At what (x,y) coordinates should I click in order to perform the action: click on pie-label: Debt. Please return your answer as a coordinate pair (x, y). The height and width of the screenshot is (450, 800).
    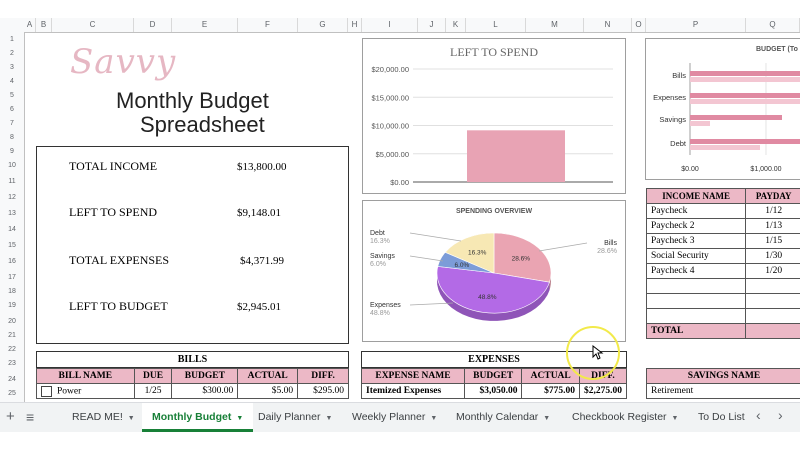
    Looking at the image, I should click on (377, 233).